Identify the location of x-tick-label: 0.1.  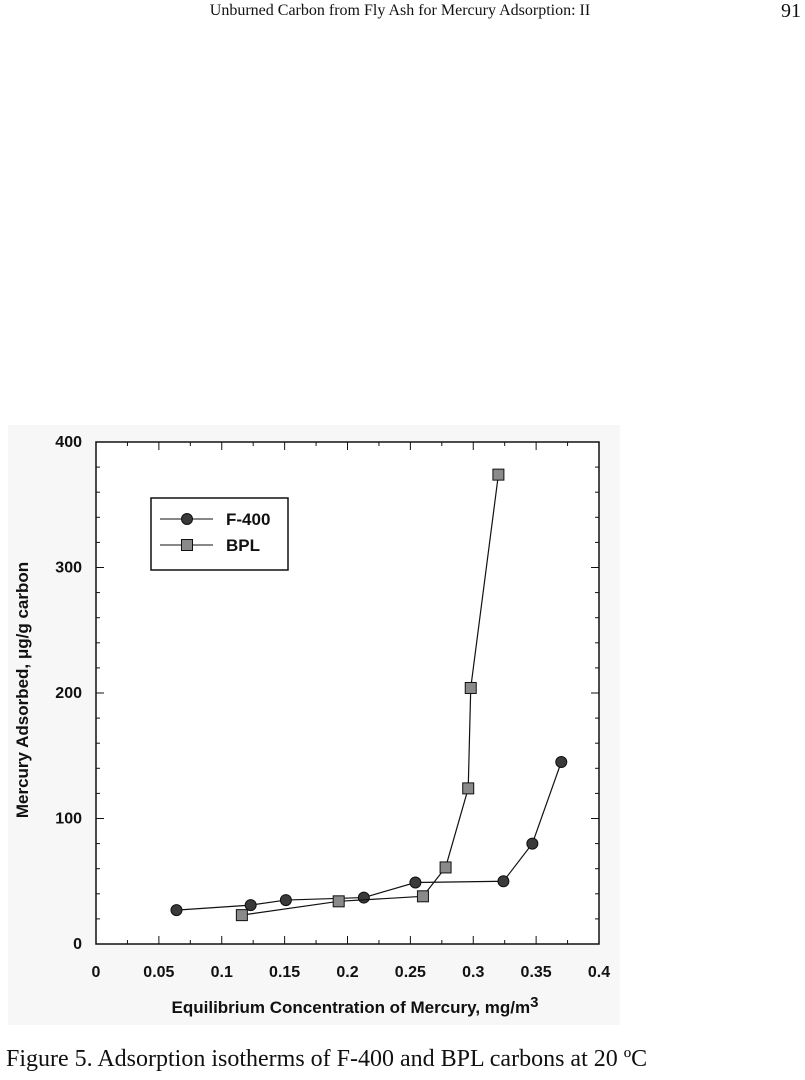
(222, 972).